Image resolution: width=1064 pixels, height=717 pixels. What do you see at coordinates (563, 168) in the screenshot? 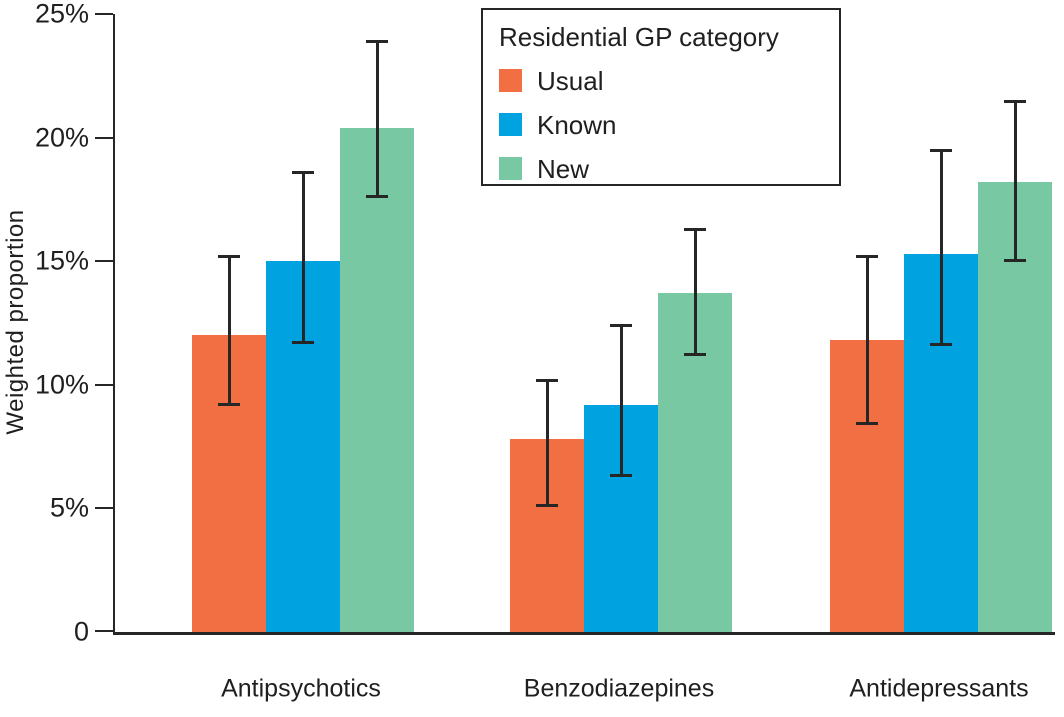
I see `legend-item-label: New` at bounding box center [563, 168].